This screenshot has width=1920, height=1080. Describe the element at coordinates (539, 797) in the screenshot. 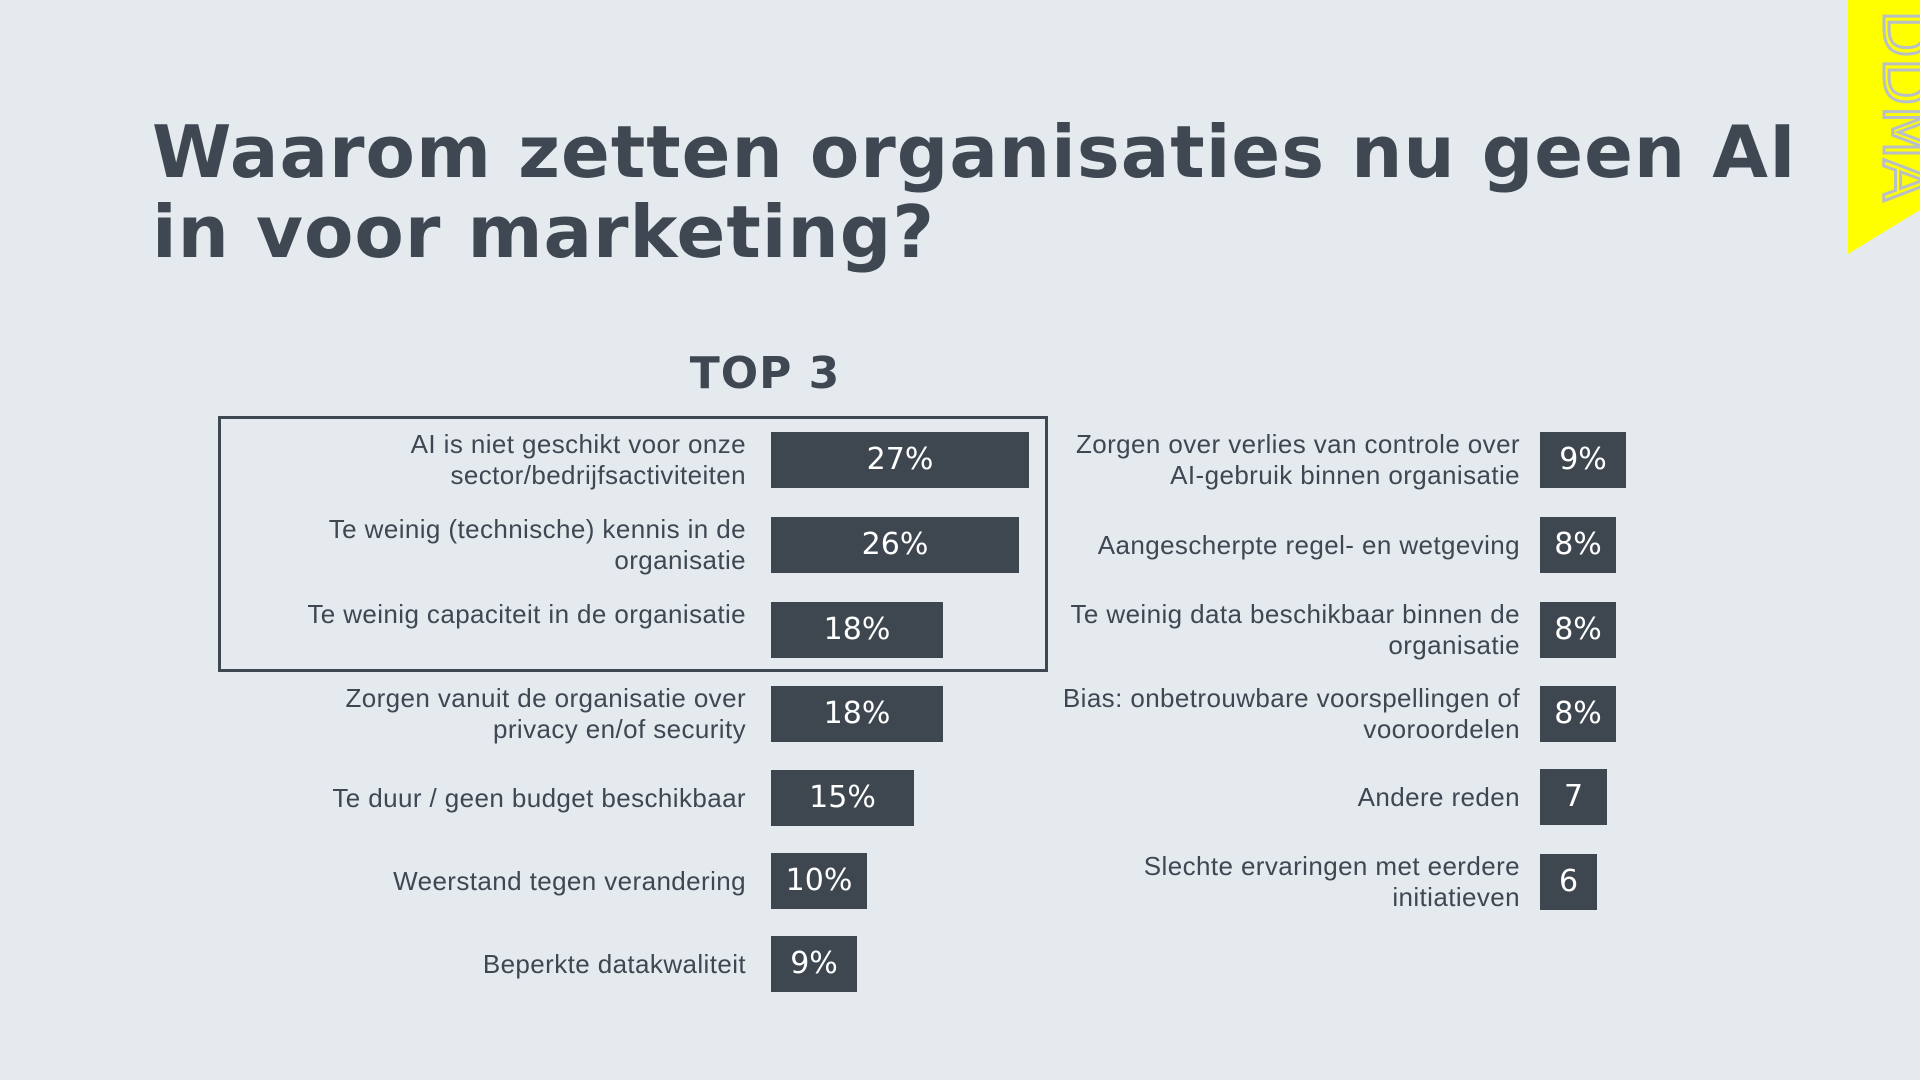

I see `left-bar-label: Te duur / geen budget beschikbaar` at that location.